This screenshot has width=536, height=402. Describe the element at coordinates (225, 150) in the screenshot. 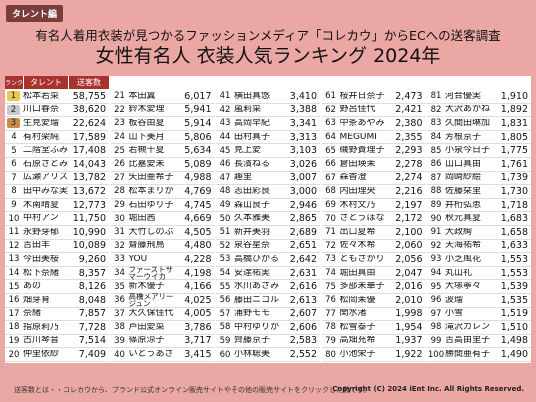

I see `rank: 45` at that location.